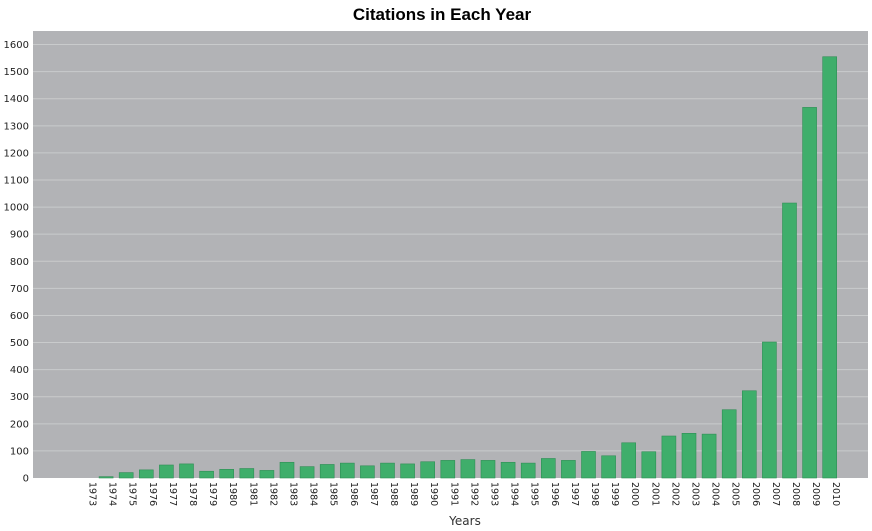 The width and height of the screenshot is (872, 531). Describe the element at coordinates (468, 469) in the screenshot. I see `bar-1992` at that location.